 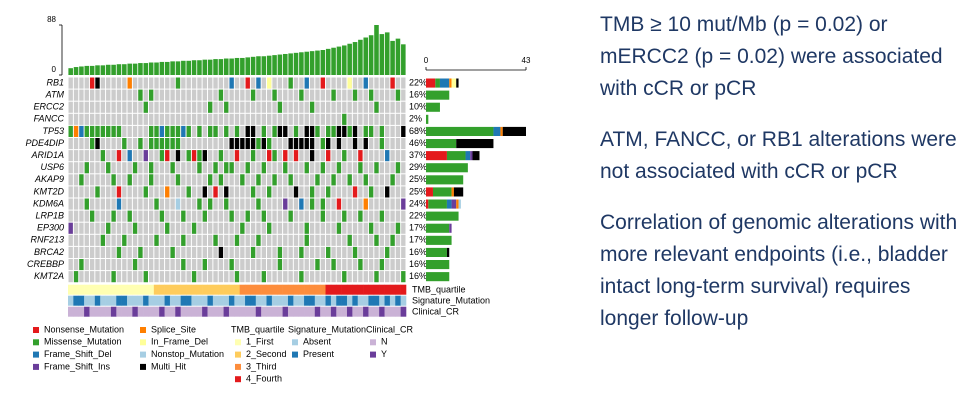 What do you see at coordinates (426, 60) in the screenshot?
I see `x-tick-label: 0` at bounding box center [426, 60].